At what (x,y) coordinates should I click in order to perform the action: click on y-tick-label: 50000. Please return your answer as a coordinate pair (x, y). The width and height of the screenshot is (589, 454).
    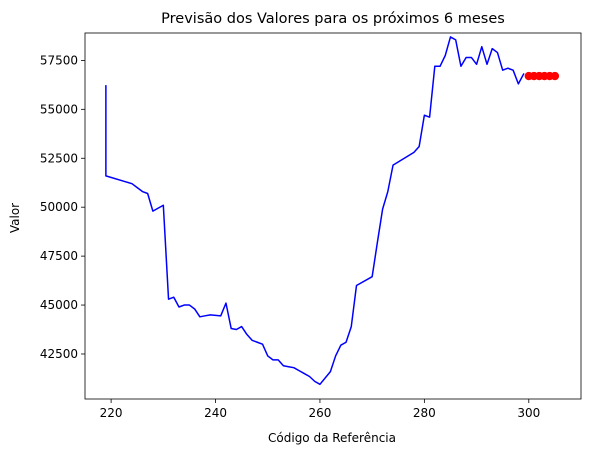
    Looking at the image, I should click on (59, 207).